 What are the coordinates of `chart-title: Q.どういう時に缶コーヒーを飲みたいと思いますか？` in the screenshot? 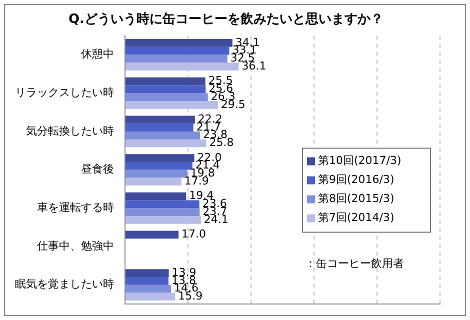 It's located at (226, 20).